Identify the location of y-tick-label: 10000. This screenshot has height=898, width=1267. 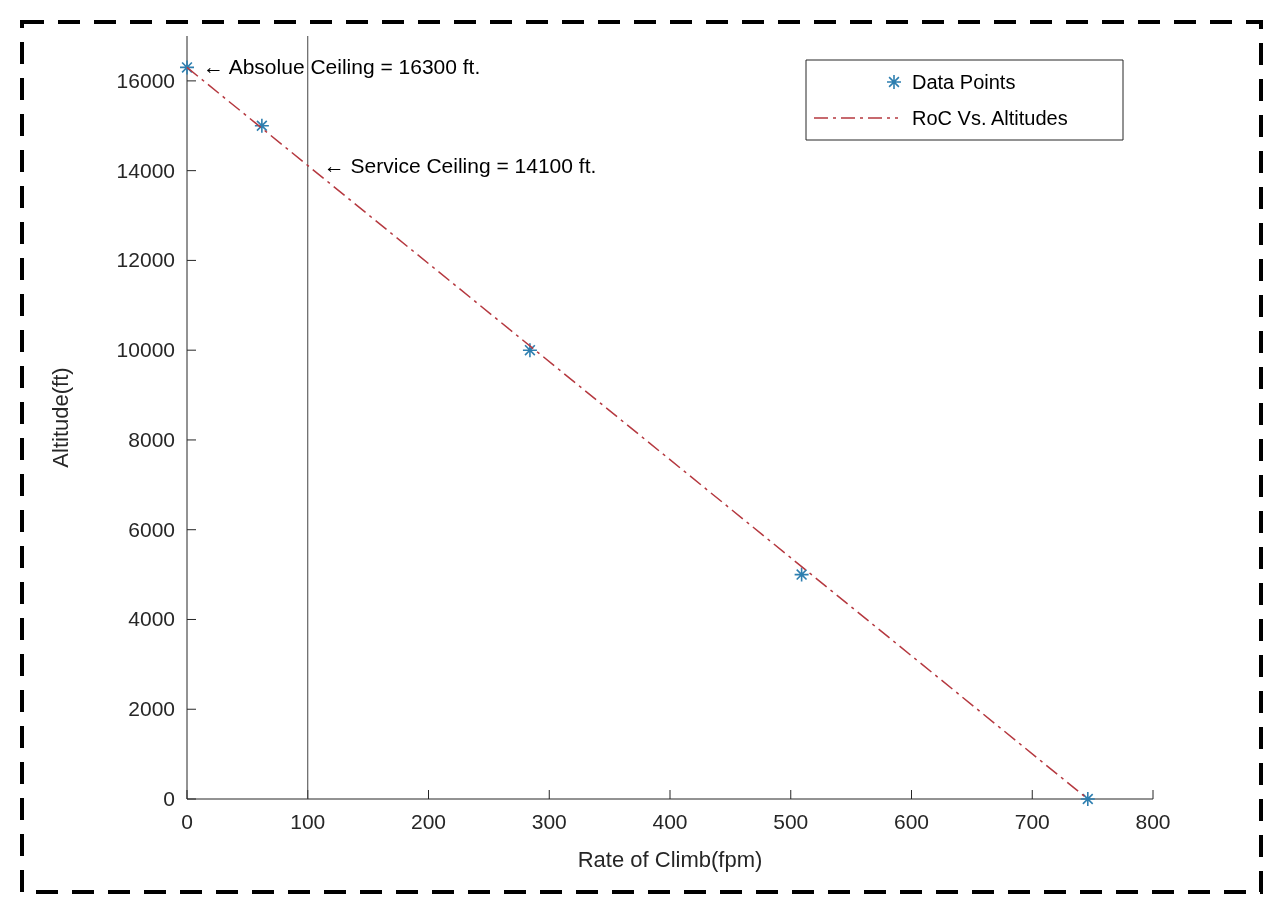
(145, 350).